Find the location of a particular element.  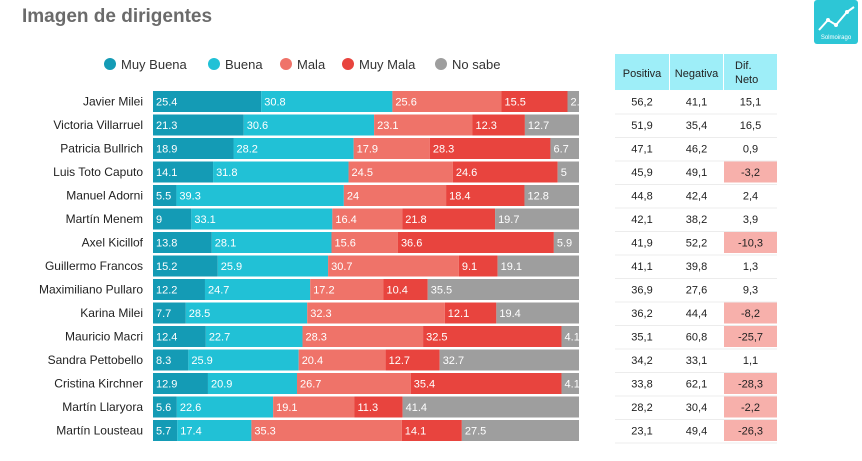

table-cell: 42,1 is located at coordinates (641, 220).